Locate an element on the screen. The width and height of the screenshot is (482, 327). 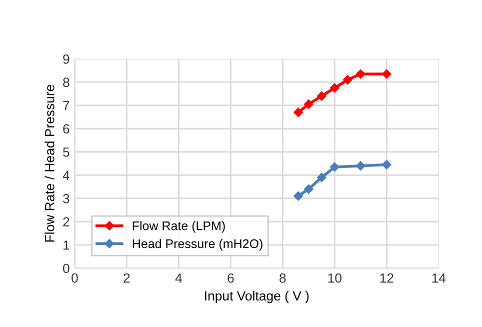
y-tick-label: 9 is located at coordinates (66, 59).